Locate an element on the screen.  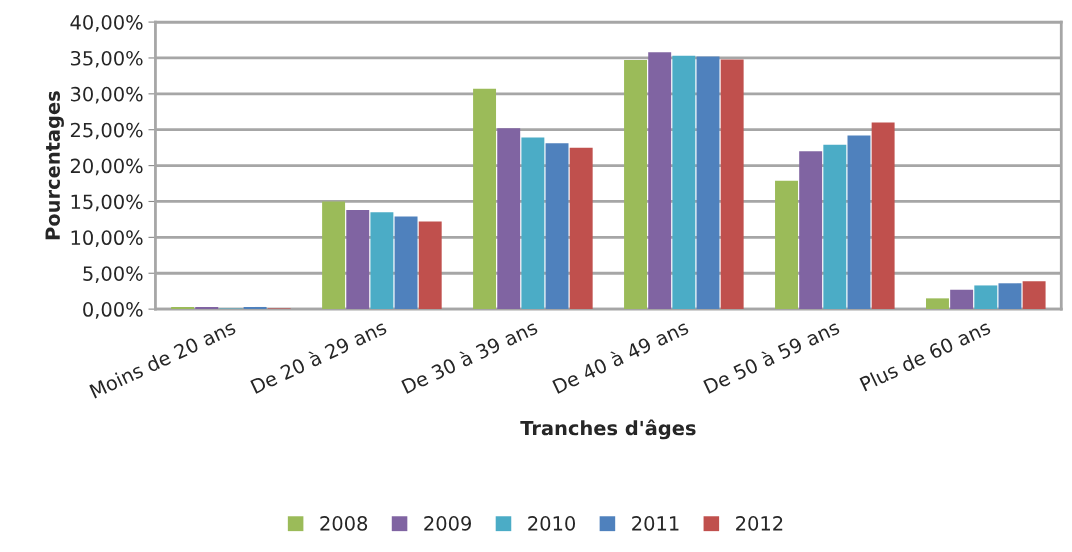
x-tick-label: De 40 à 49 ans is located at coordinates (620, 356).